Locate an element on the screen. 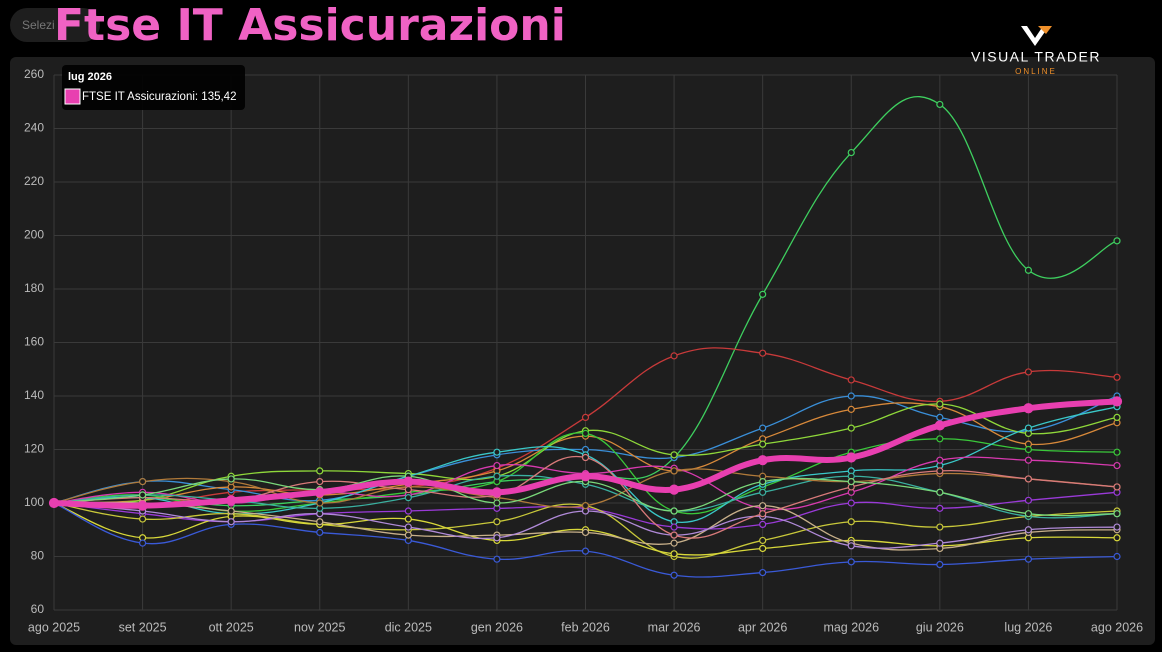  y-tick-label: 160 is located at coordinates (34, 342).